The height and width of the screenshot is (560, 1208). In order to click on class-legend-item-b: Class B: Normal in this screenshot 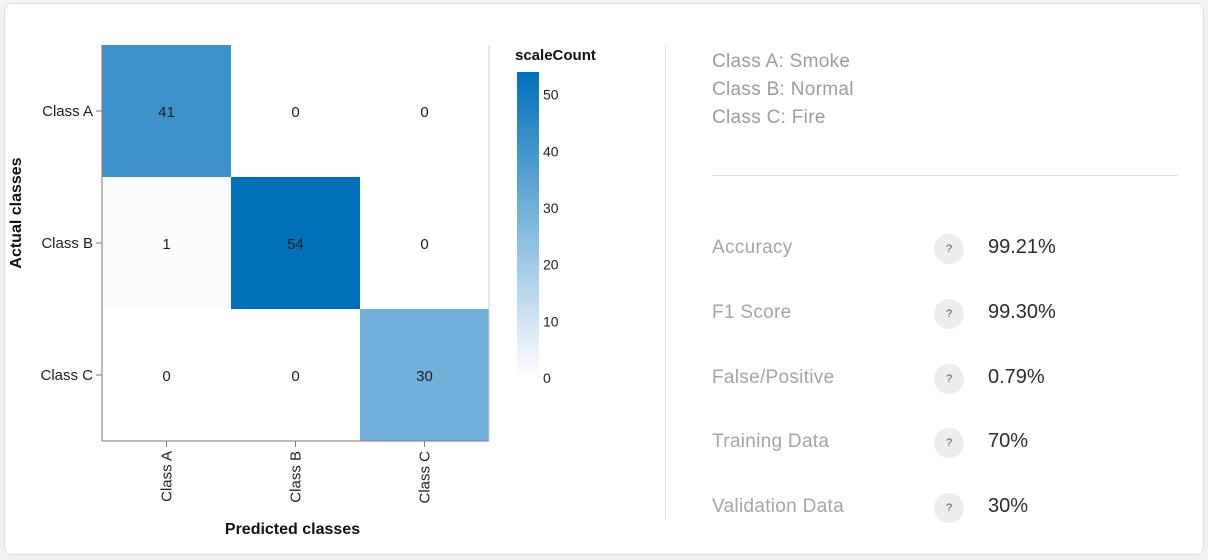, I will do `click(783, 89)`.